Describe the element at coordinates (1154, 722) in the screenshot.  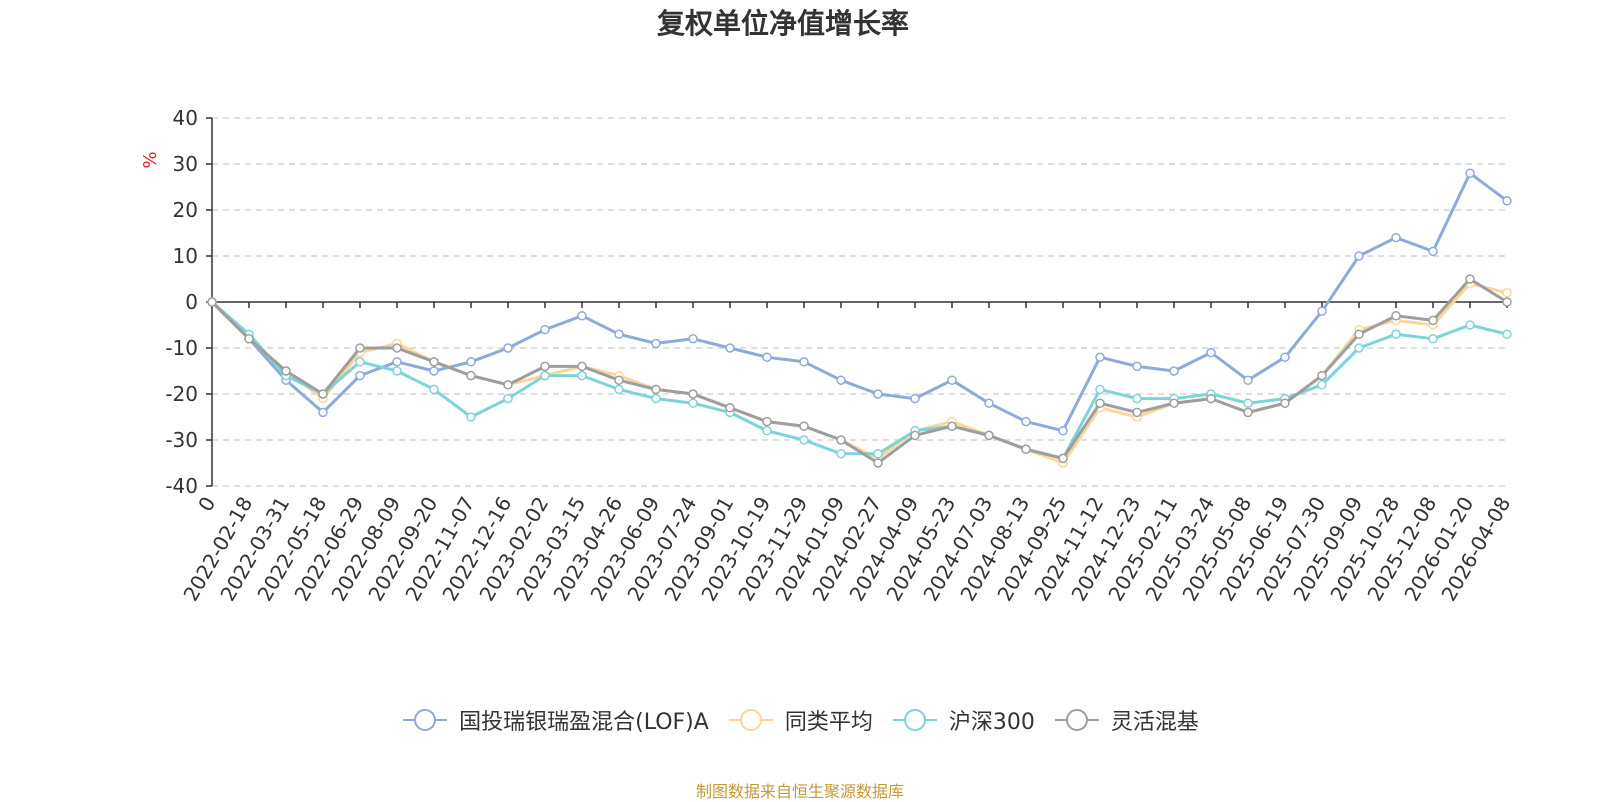
I see `legend-label: 灵活混基` at that location.